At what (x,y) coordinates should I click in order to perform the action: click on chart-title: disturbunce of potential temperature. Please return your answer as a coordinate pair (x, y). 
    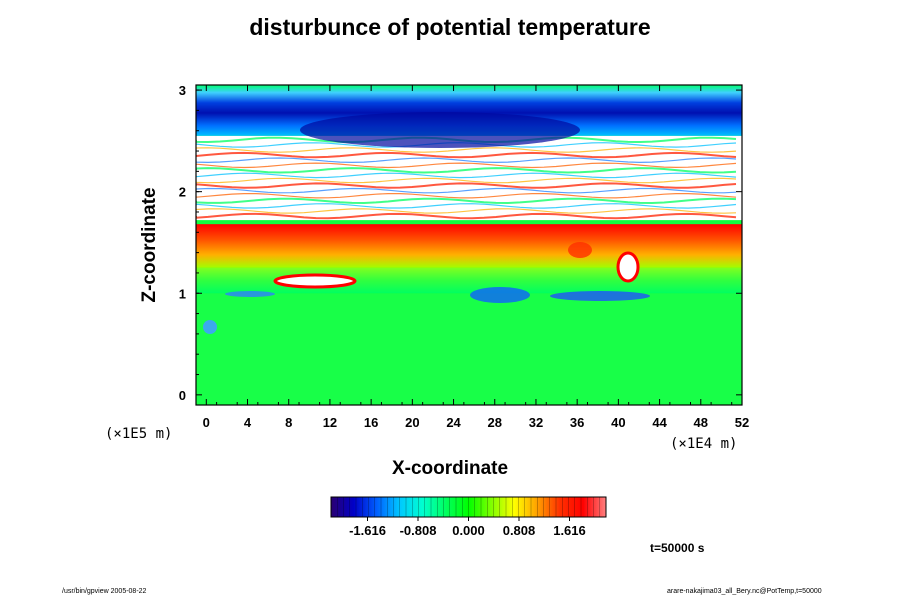
    Looking at the image, I should click on (450, 27).